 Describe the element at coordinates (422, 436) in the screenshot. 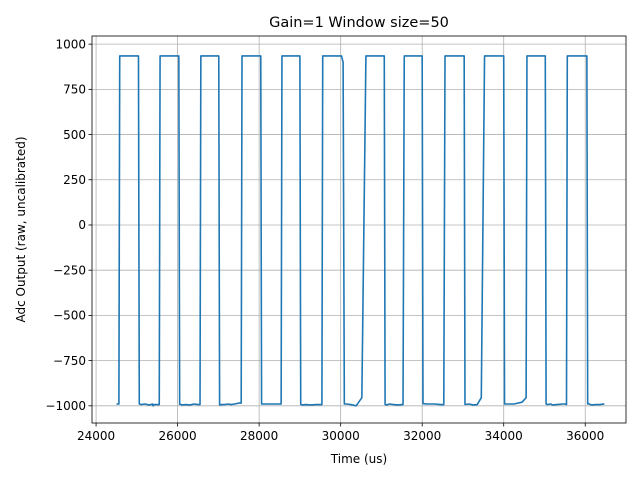

I see `x-tick-label: 32000` at that location.